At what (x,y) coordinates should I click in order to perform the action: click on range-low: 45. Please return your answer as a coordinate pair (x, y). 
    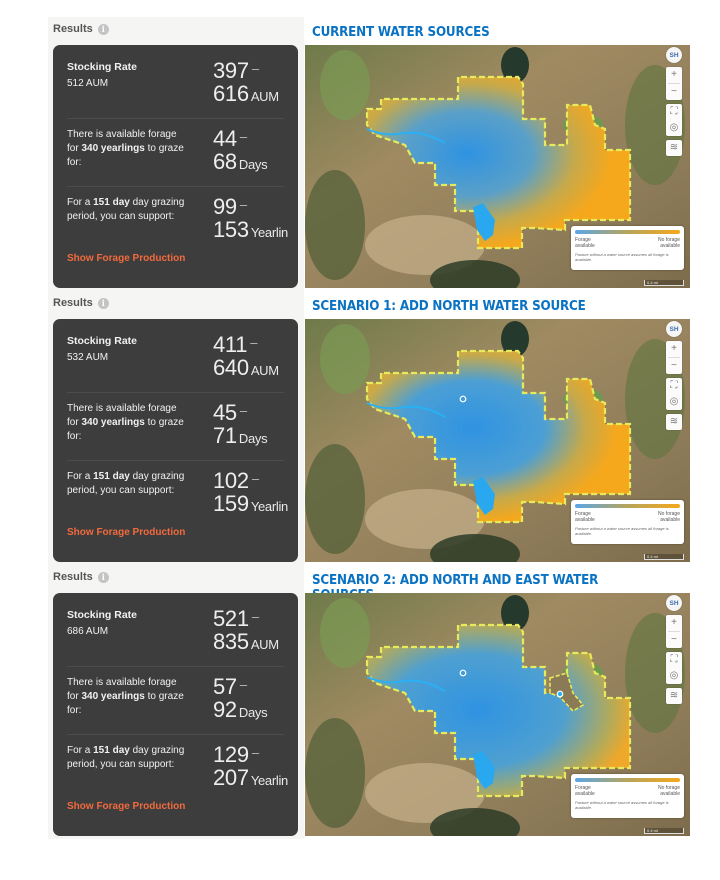
    Looking at the image, I should click on (225, 412).